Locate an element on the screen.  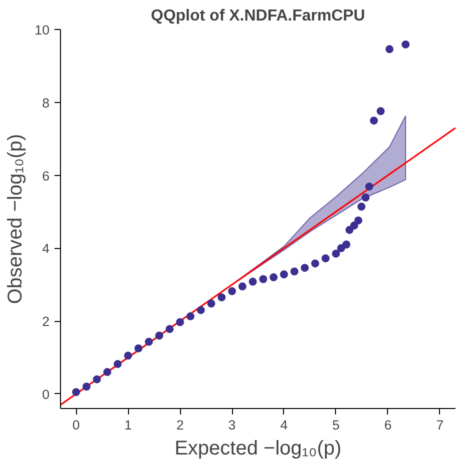
y-tick-label: 6 is located at coordinates (46, 176).